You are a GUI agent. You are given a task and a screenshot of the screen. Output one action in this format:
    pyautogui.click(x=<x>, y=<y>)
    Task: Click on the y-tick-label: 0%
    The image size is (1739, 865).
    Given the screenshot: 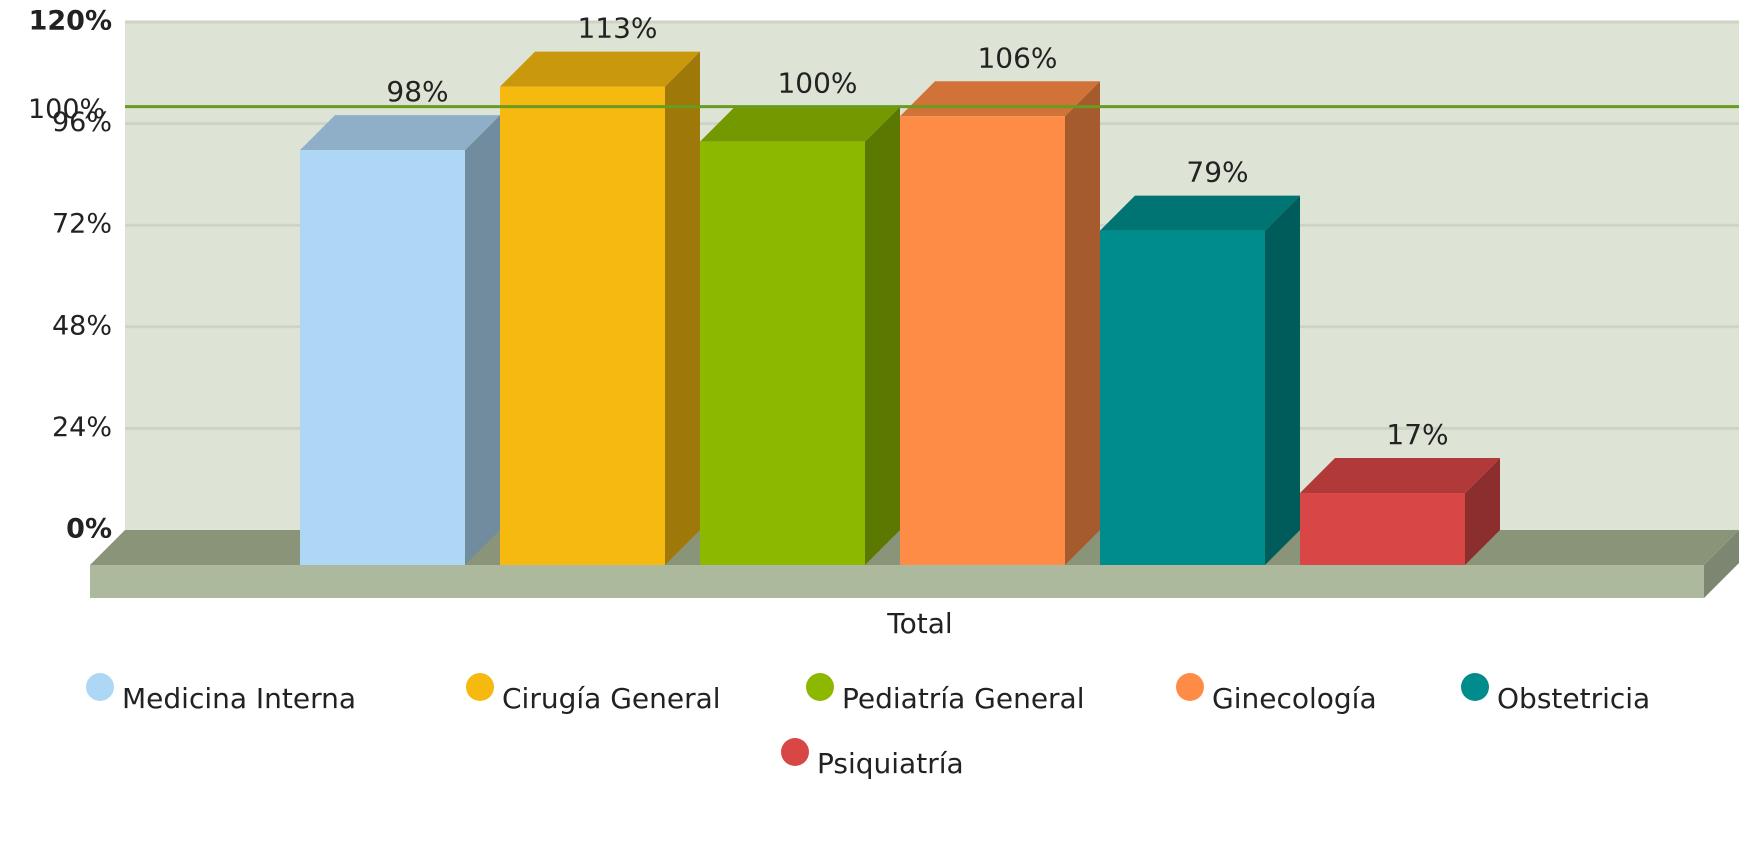 What is the action you would take?
    pyautogui.click(x=89, y=529)
    